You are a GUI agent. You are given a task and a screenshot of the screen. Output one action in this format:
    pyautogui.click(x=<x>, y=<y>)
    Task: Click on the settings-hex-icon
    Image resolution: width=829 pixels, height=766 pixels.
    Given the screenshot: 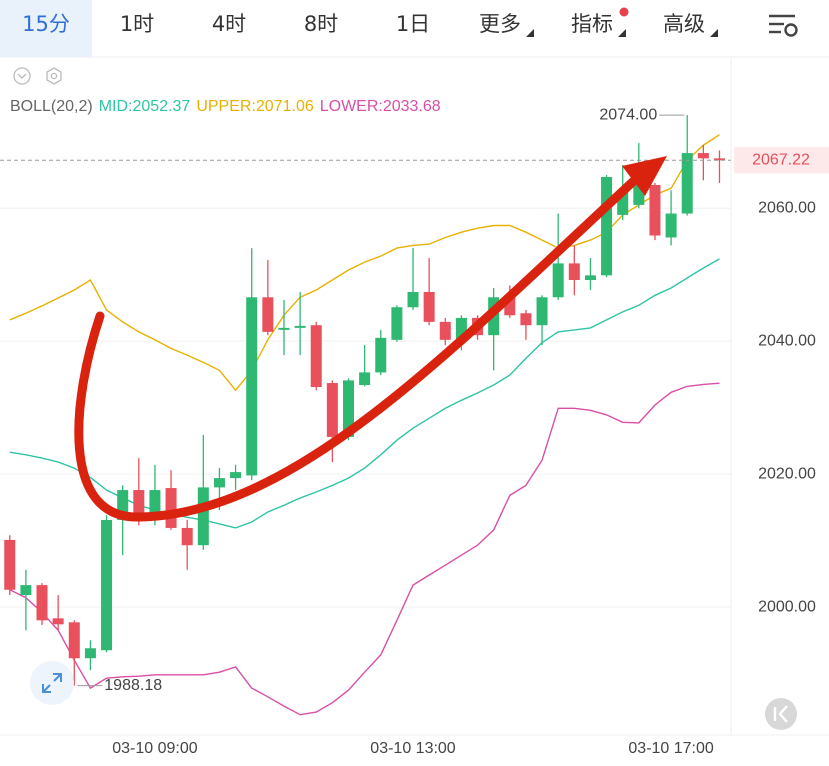 What is the action you would take?
    pyautogui.click(x=54, y=76)
    